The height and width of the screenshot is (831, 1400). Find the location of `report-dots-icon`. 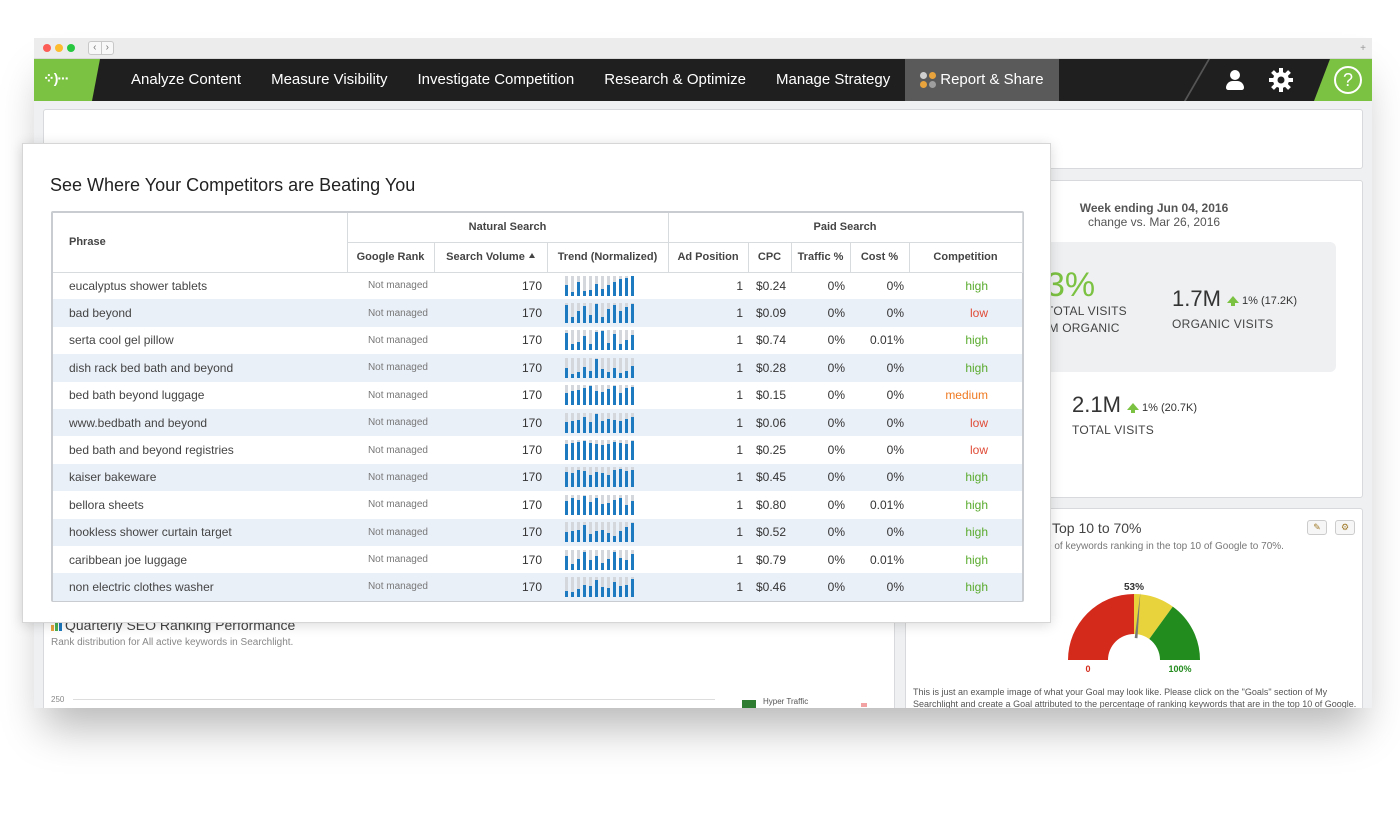

report-dots-icon is located at coordinates (928, 80).